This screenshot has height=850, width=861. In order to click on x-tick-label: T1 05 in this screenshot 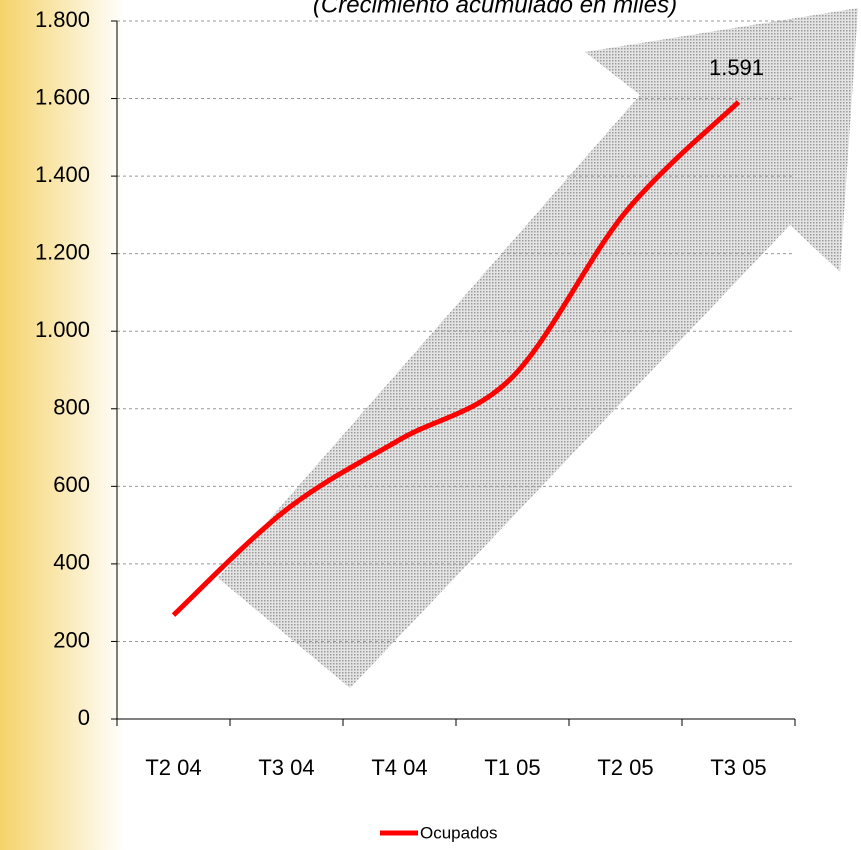, I will do `click(512, 767)`.